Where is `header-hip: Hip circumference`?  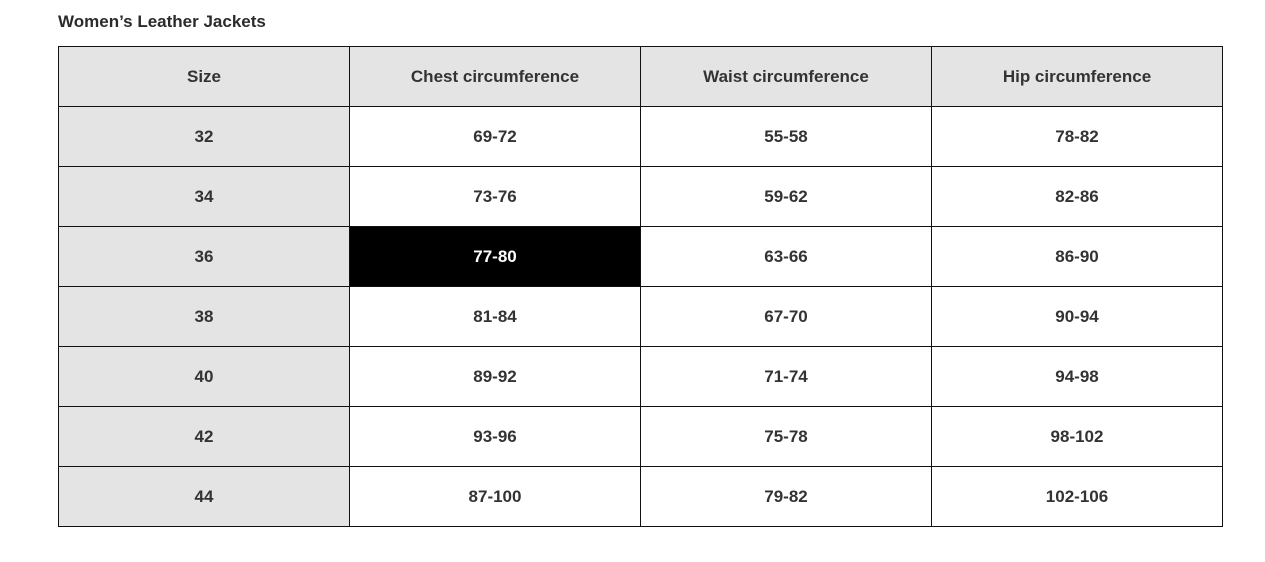 header-hip: Hip circumference is located at coordinates (1077, 76).